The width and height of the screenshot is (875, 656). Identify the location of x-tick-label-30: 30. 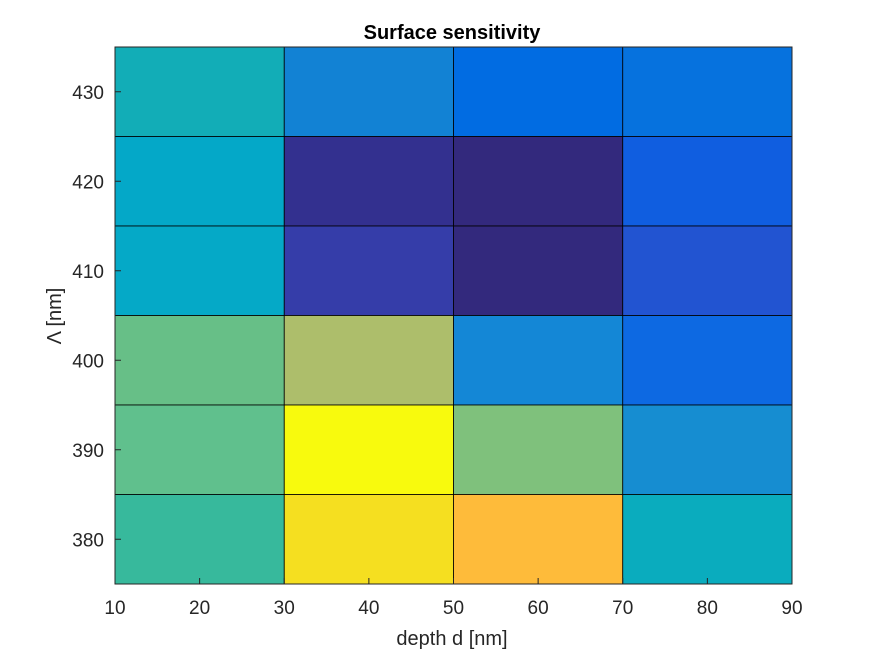
(284, 608).